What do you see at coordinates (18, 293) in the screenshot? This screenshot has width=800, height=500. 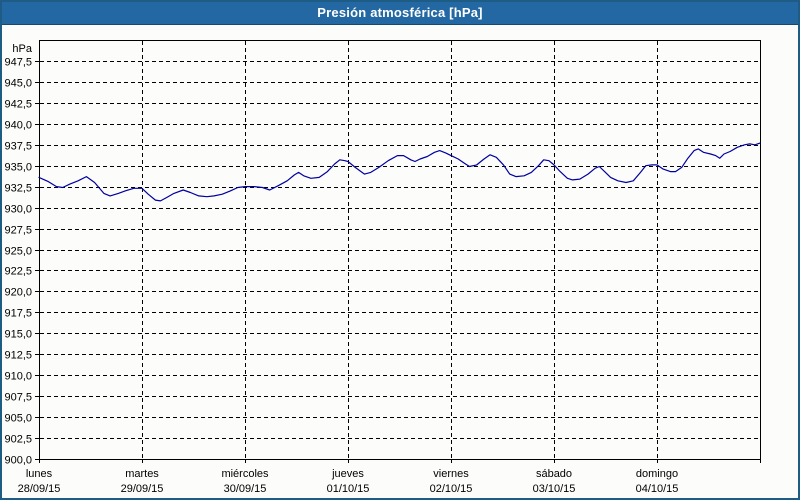 I see `y-tick-label: 920,0` at bounding box center [18, 293].